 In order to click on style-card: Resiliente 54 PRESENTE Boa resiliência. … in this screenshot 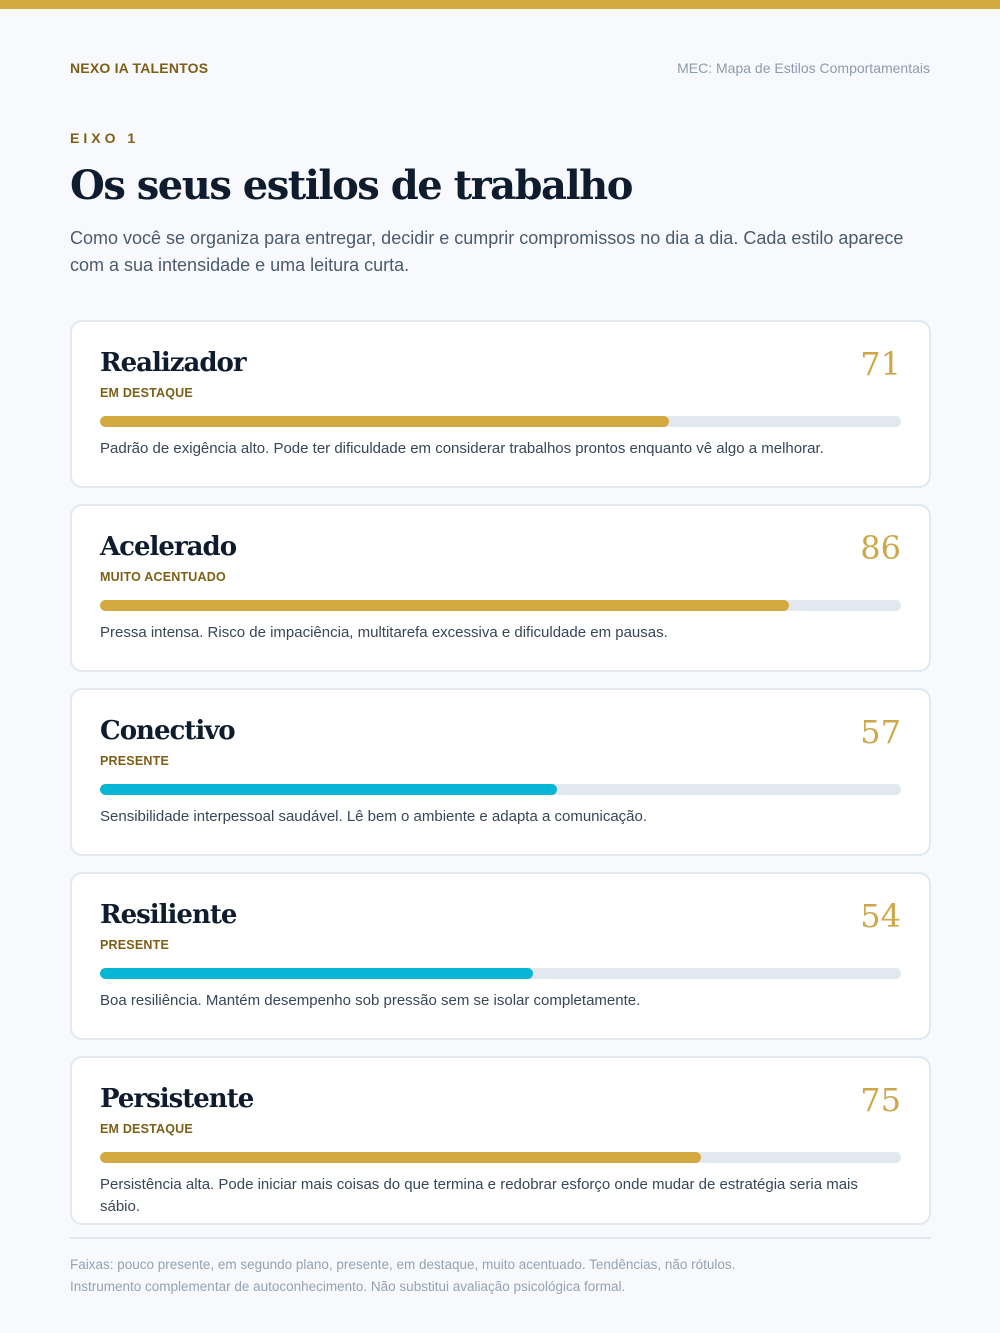, I will do `click(500, 956)`.